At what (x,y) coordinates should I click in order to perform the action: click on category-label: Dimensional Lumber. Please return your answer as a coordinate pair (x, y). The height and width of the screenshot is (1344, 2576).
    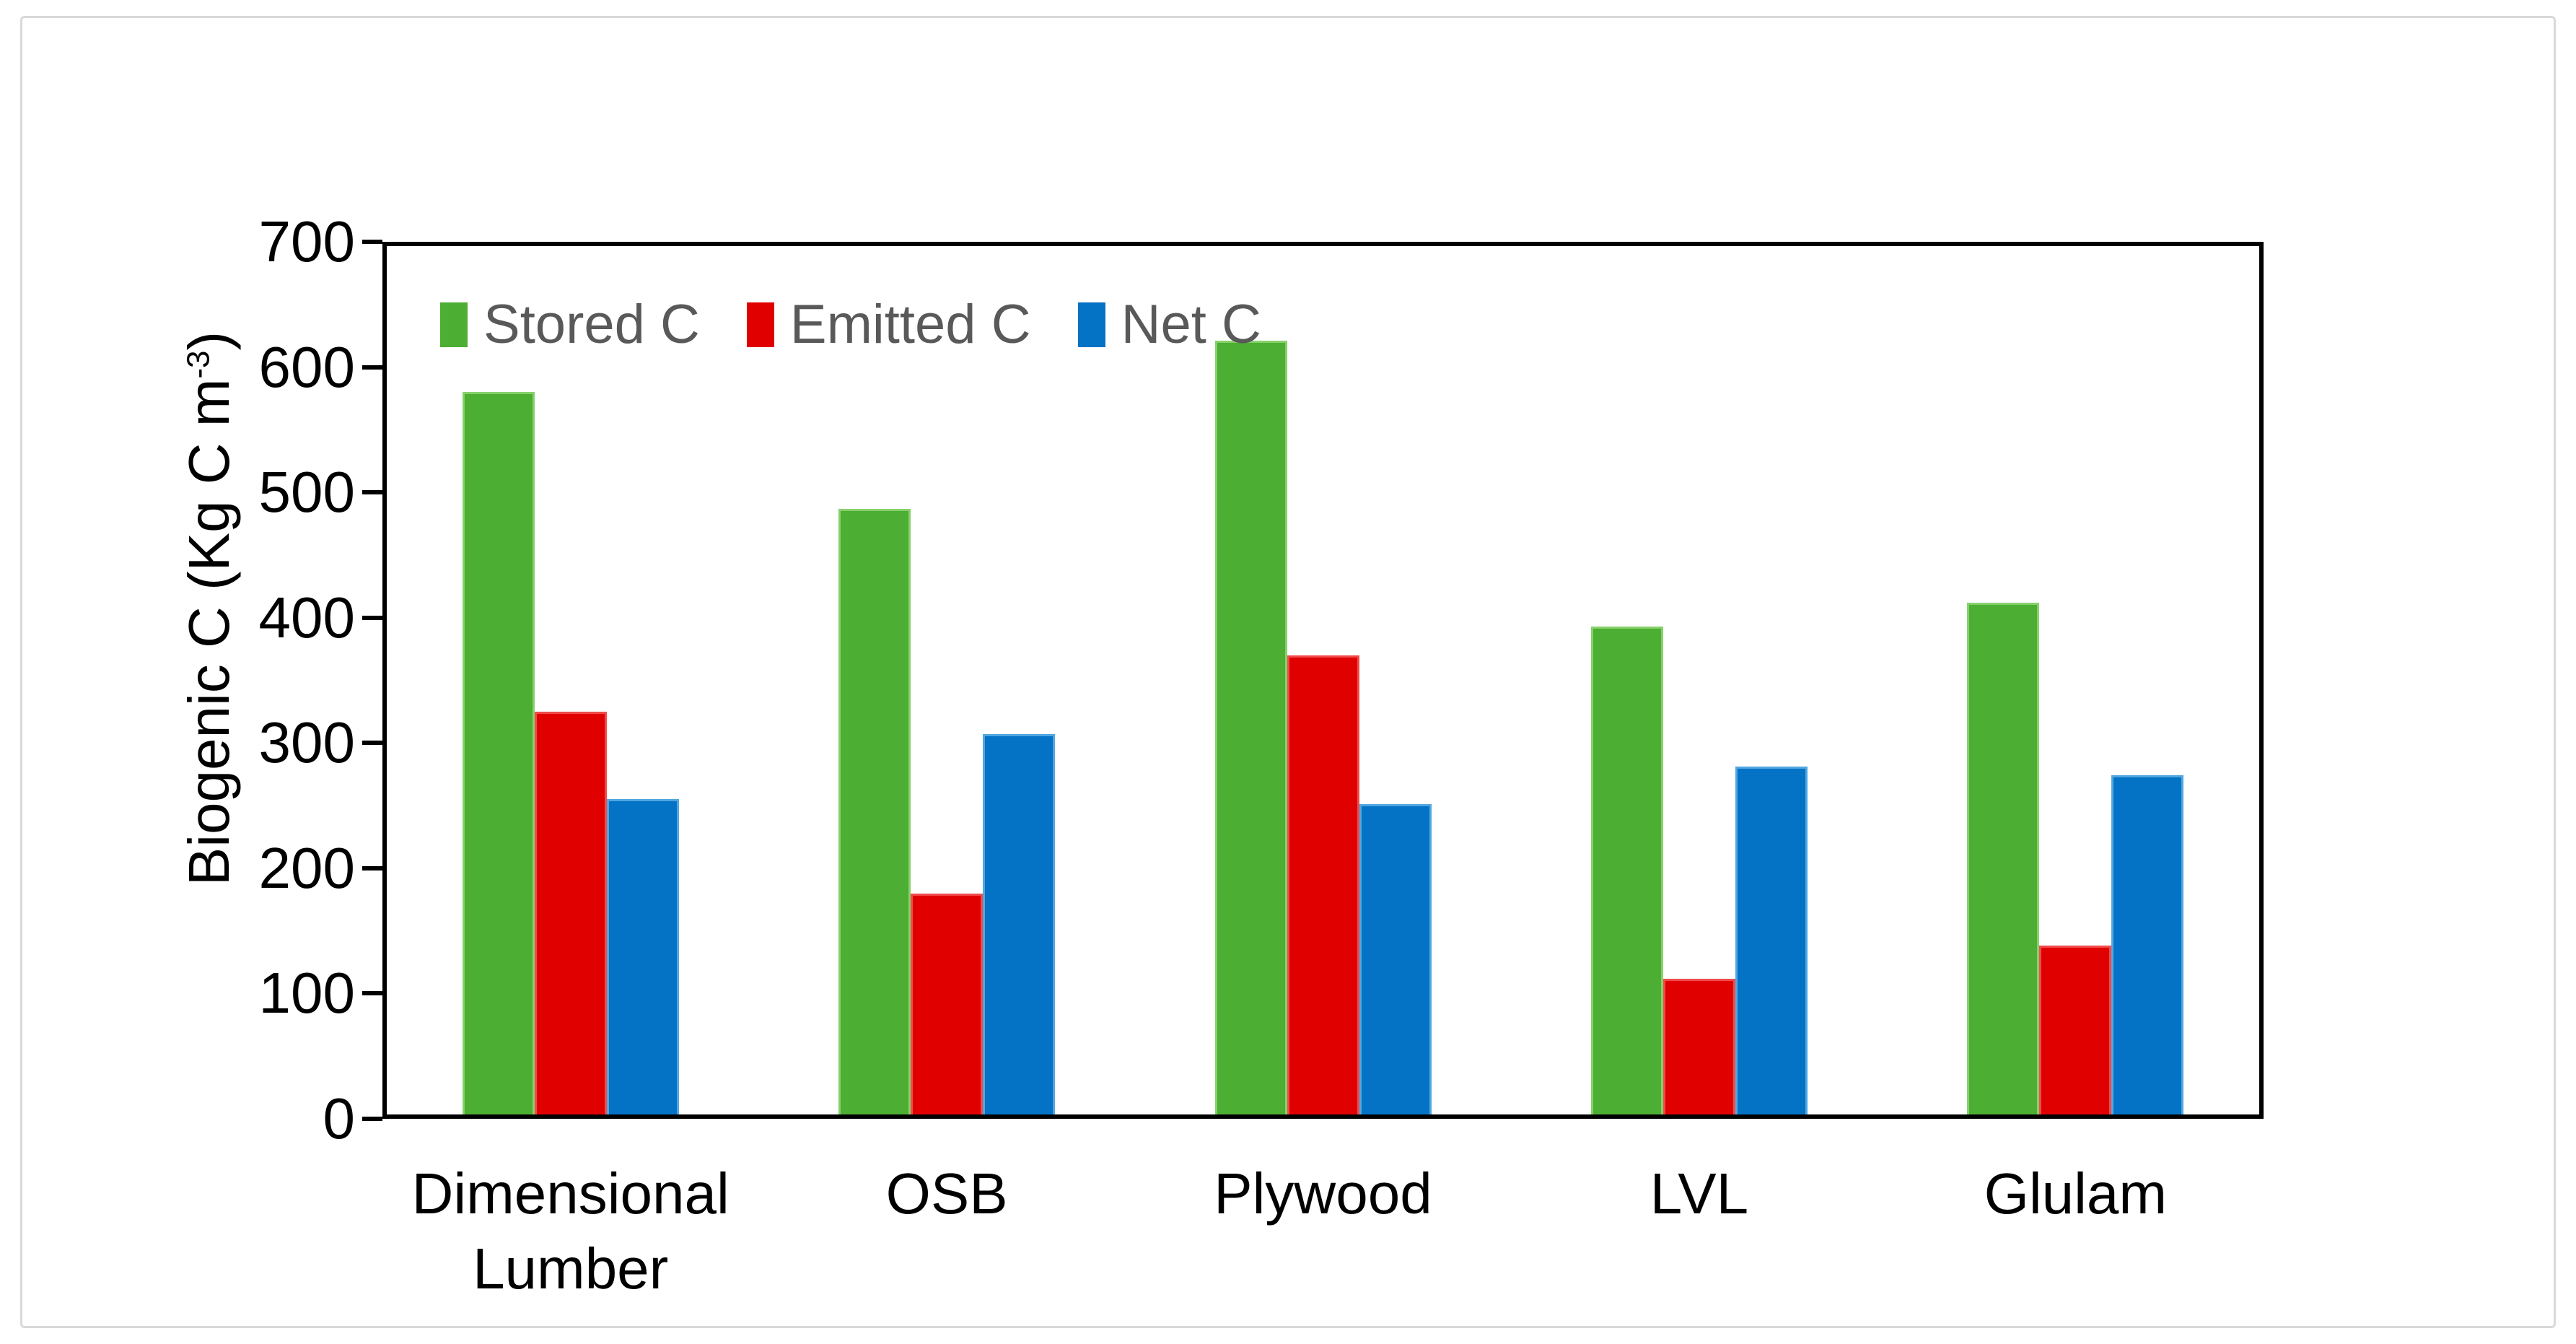
    Looking at the image, I should click on (570, 1231).